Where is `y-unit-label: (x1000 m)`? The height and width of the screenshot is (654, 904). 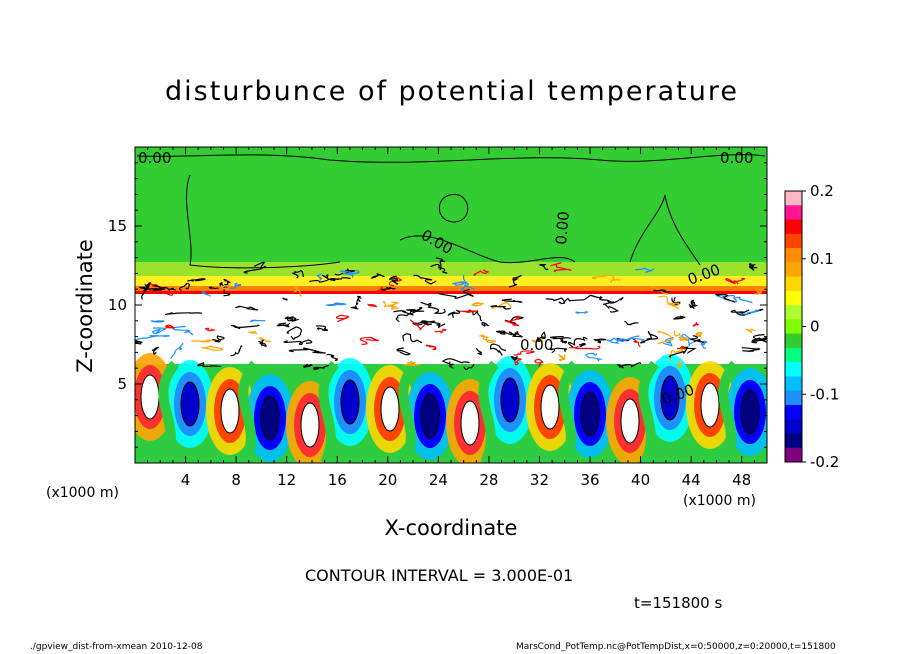
y-unit-label: (x1000 m) is located at coordinates (82, 493).